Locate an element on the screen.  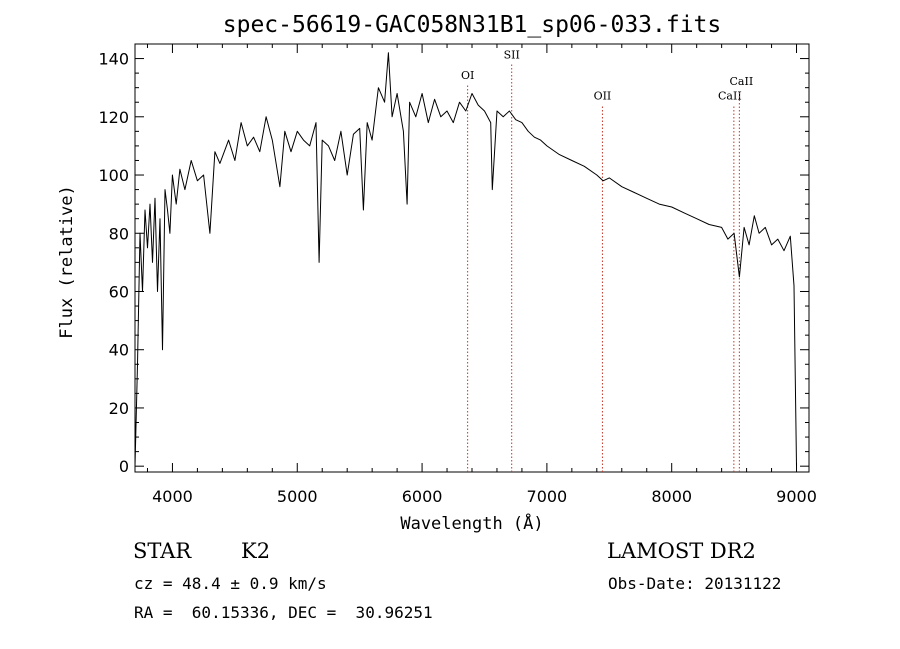
line-marker-label: OII is located at coordinates (603, 95).